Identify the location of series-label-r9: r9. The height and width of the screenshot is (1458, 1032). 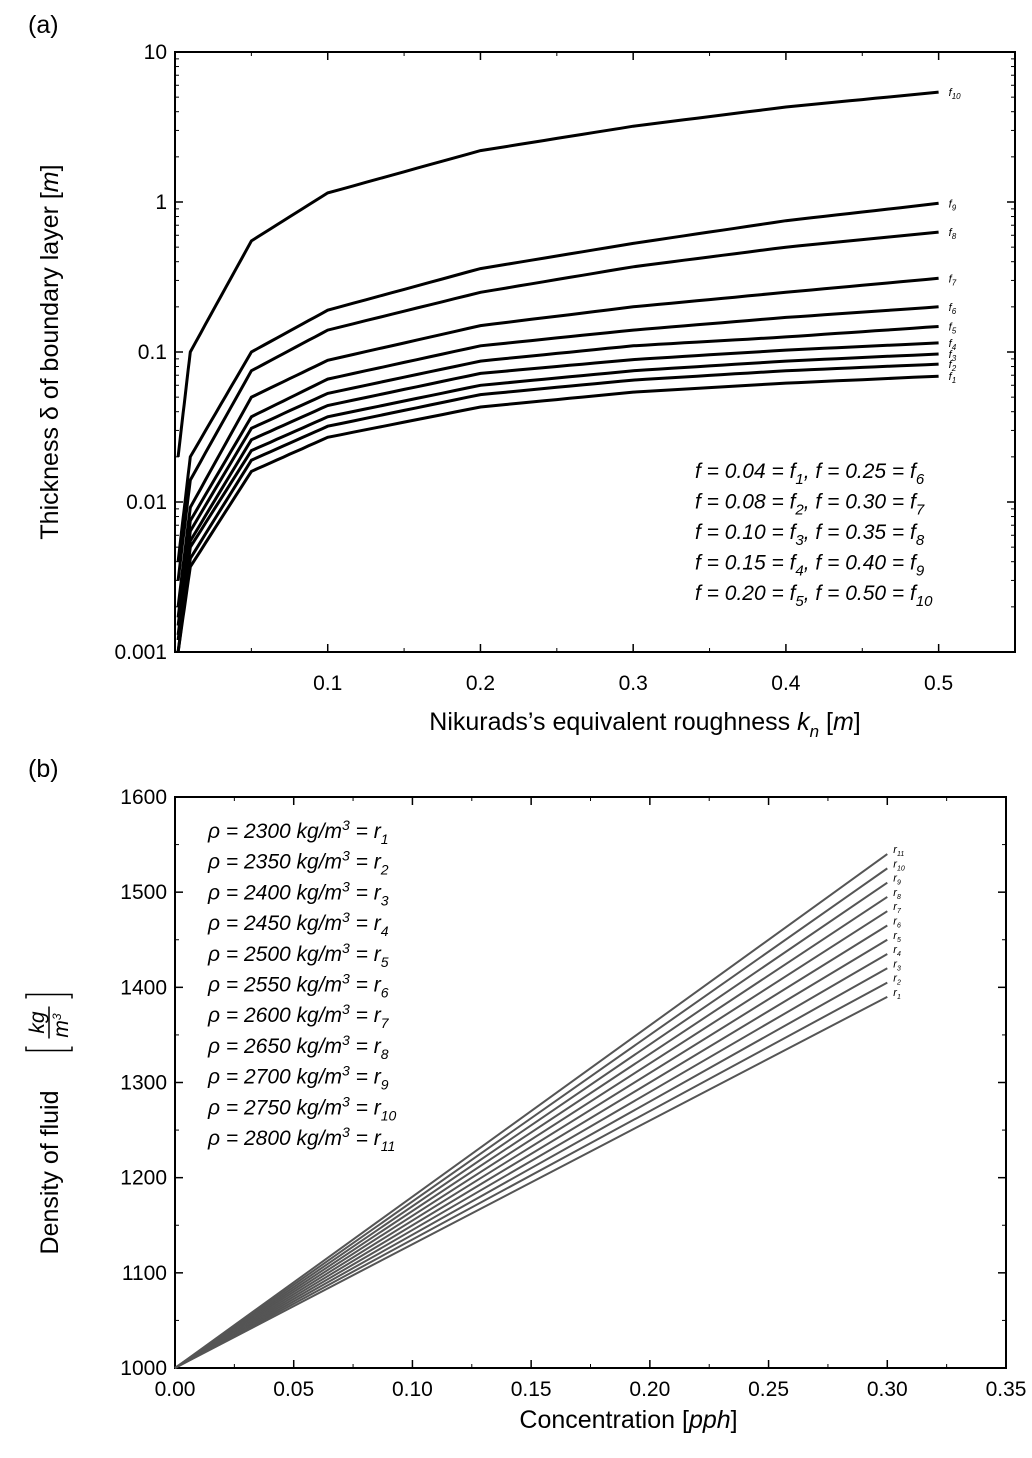
(897, 880).